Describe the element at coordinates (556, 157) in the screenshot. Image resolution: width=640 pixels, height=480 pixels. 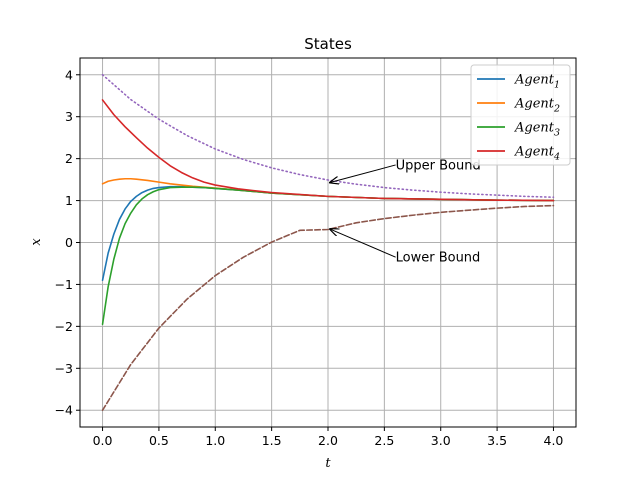
I see `legend-label-subscript: 4` at that location.